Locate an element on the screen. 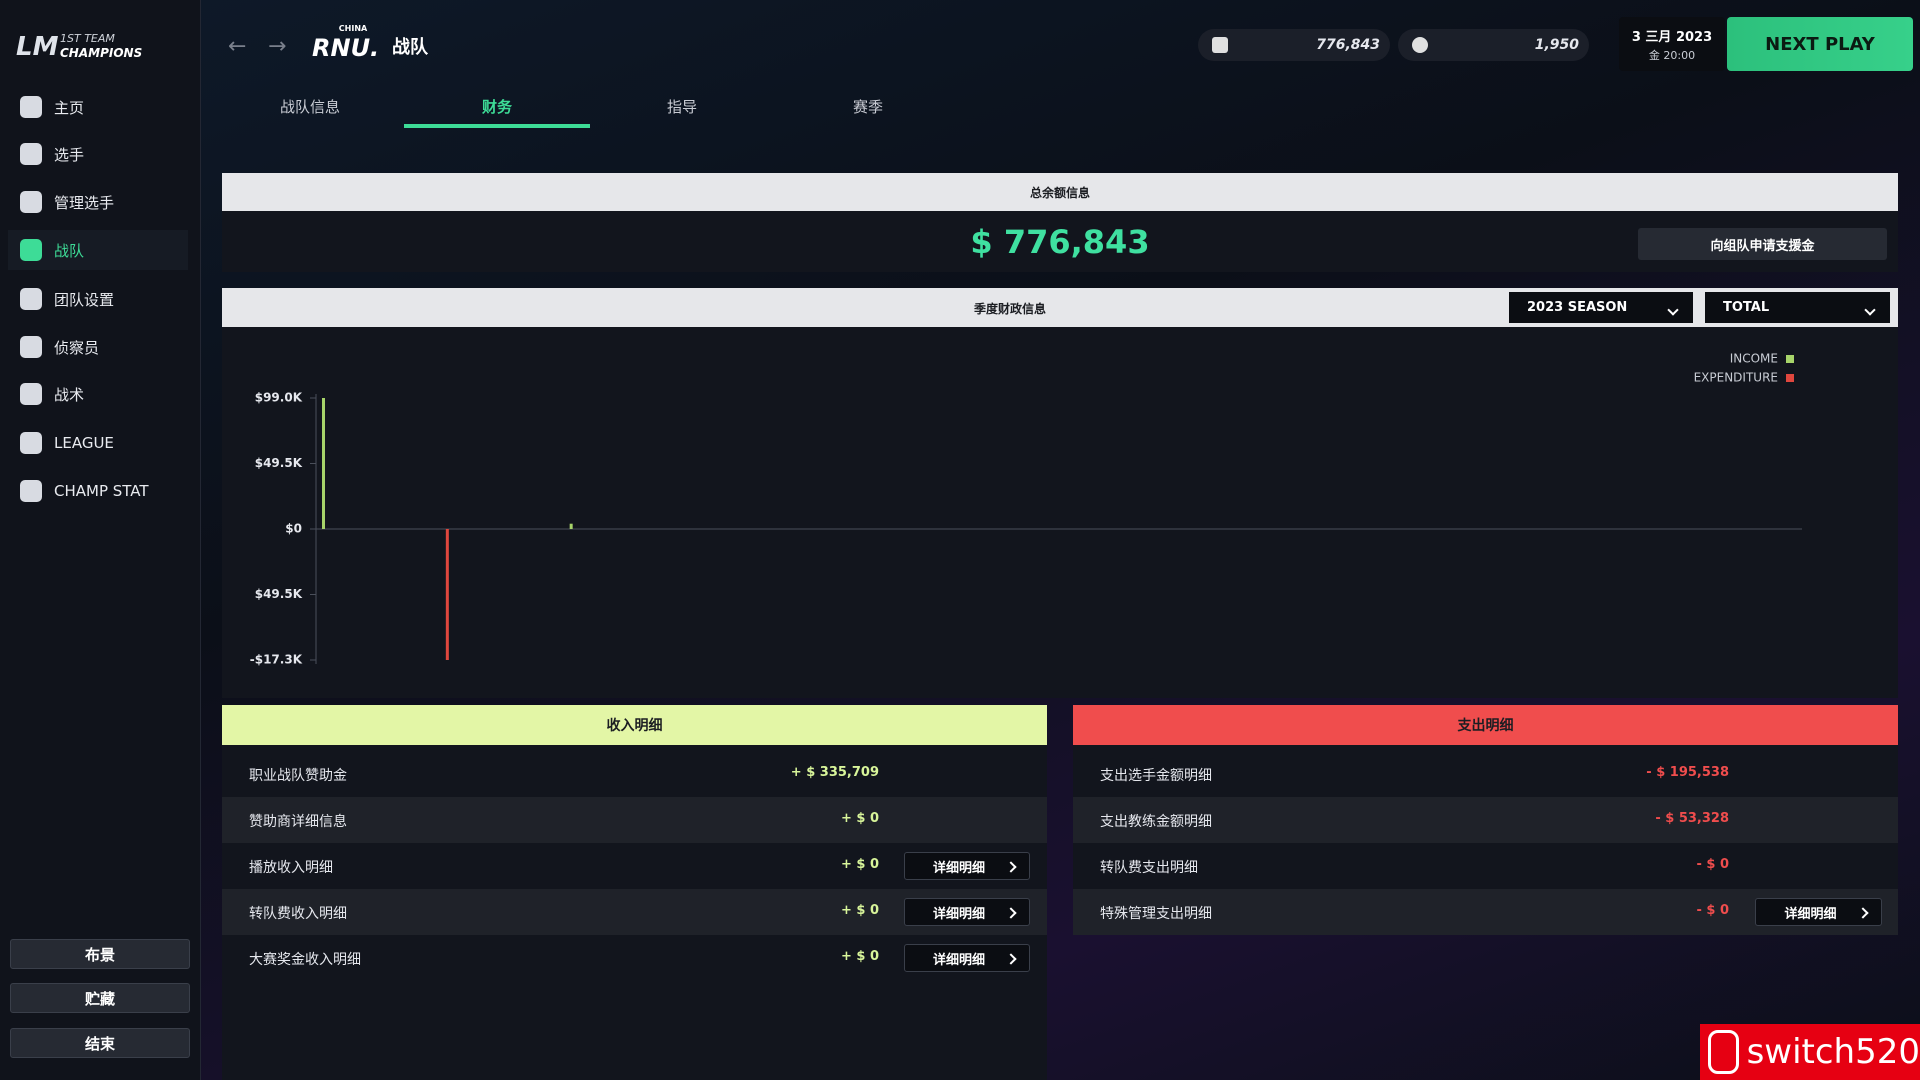 This screenshot has width=1920, height=1080. row-label: 职业战队赞助金 is located at coordinates (298, 776).